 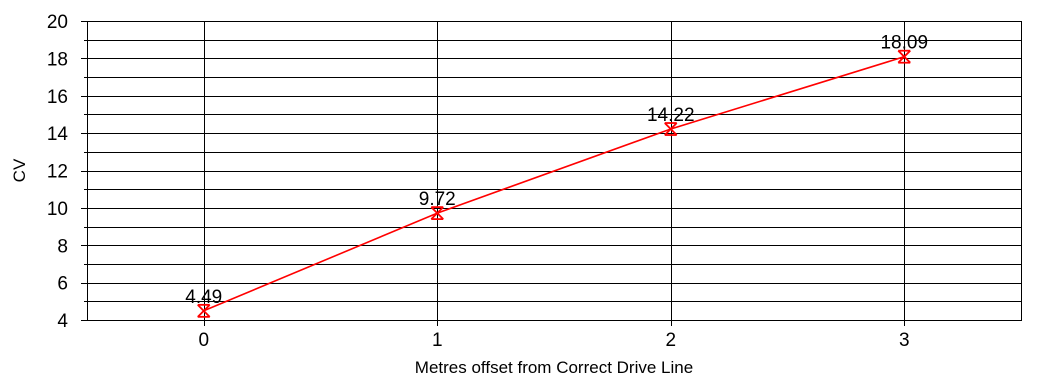 I want to click on data-label: 14.22, so click(x=671, y=115).